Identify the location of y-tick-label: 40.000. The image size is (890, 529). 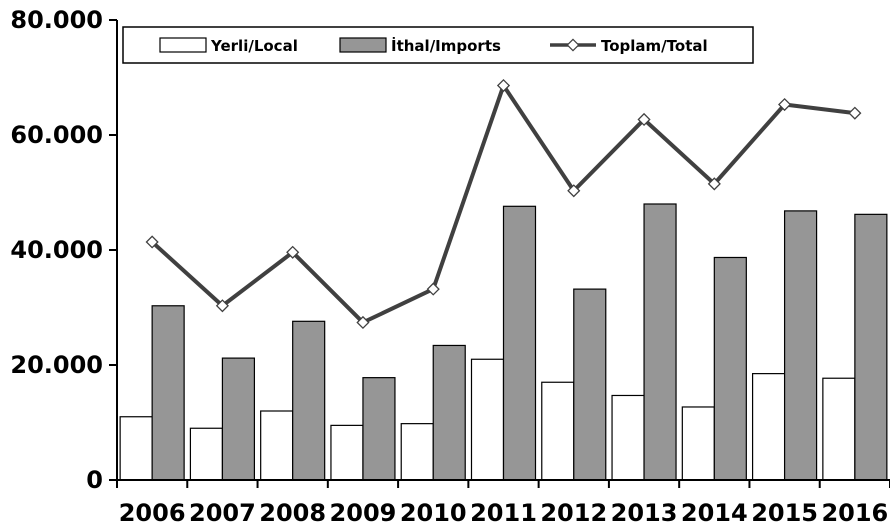
(56, 250).